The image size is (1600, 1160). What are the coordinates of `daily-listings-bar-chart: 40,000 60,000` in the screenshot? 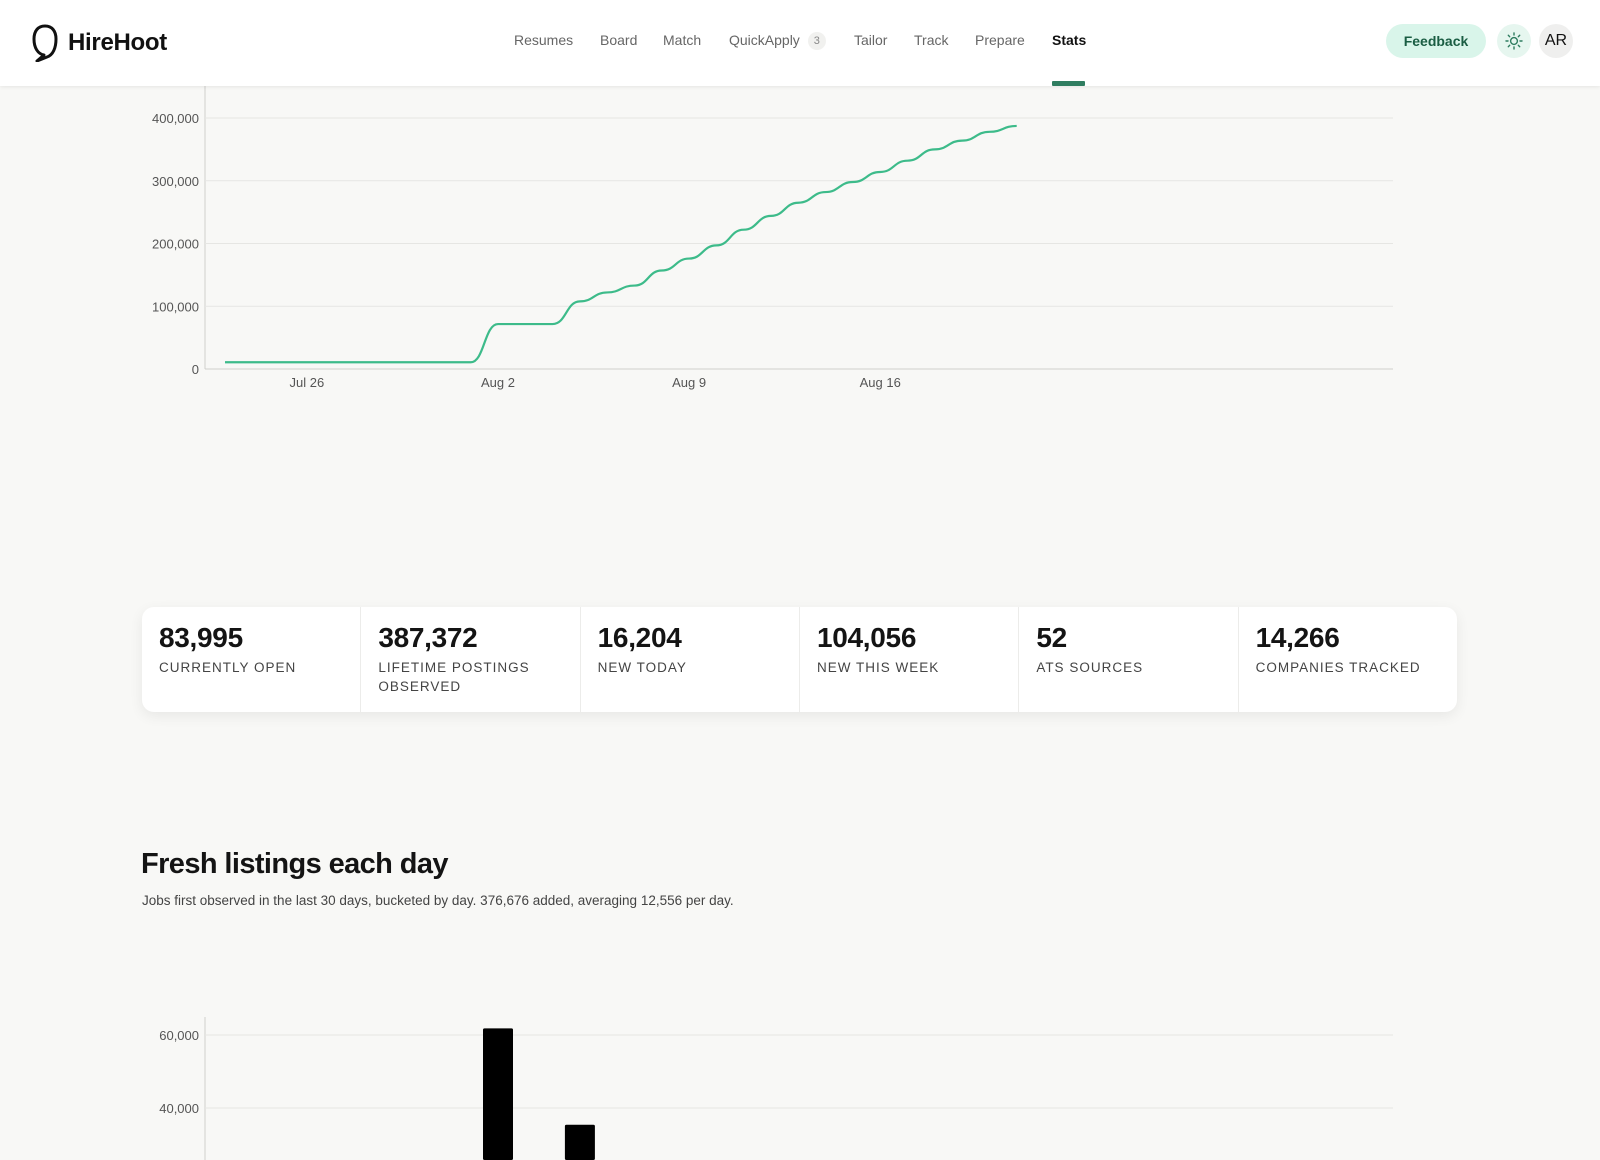 It's located at (800, 1080).